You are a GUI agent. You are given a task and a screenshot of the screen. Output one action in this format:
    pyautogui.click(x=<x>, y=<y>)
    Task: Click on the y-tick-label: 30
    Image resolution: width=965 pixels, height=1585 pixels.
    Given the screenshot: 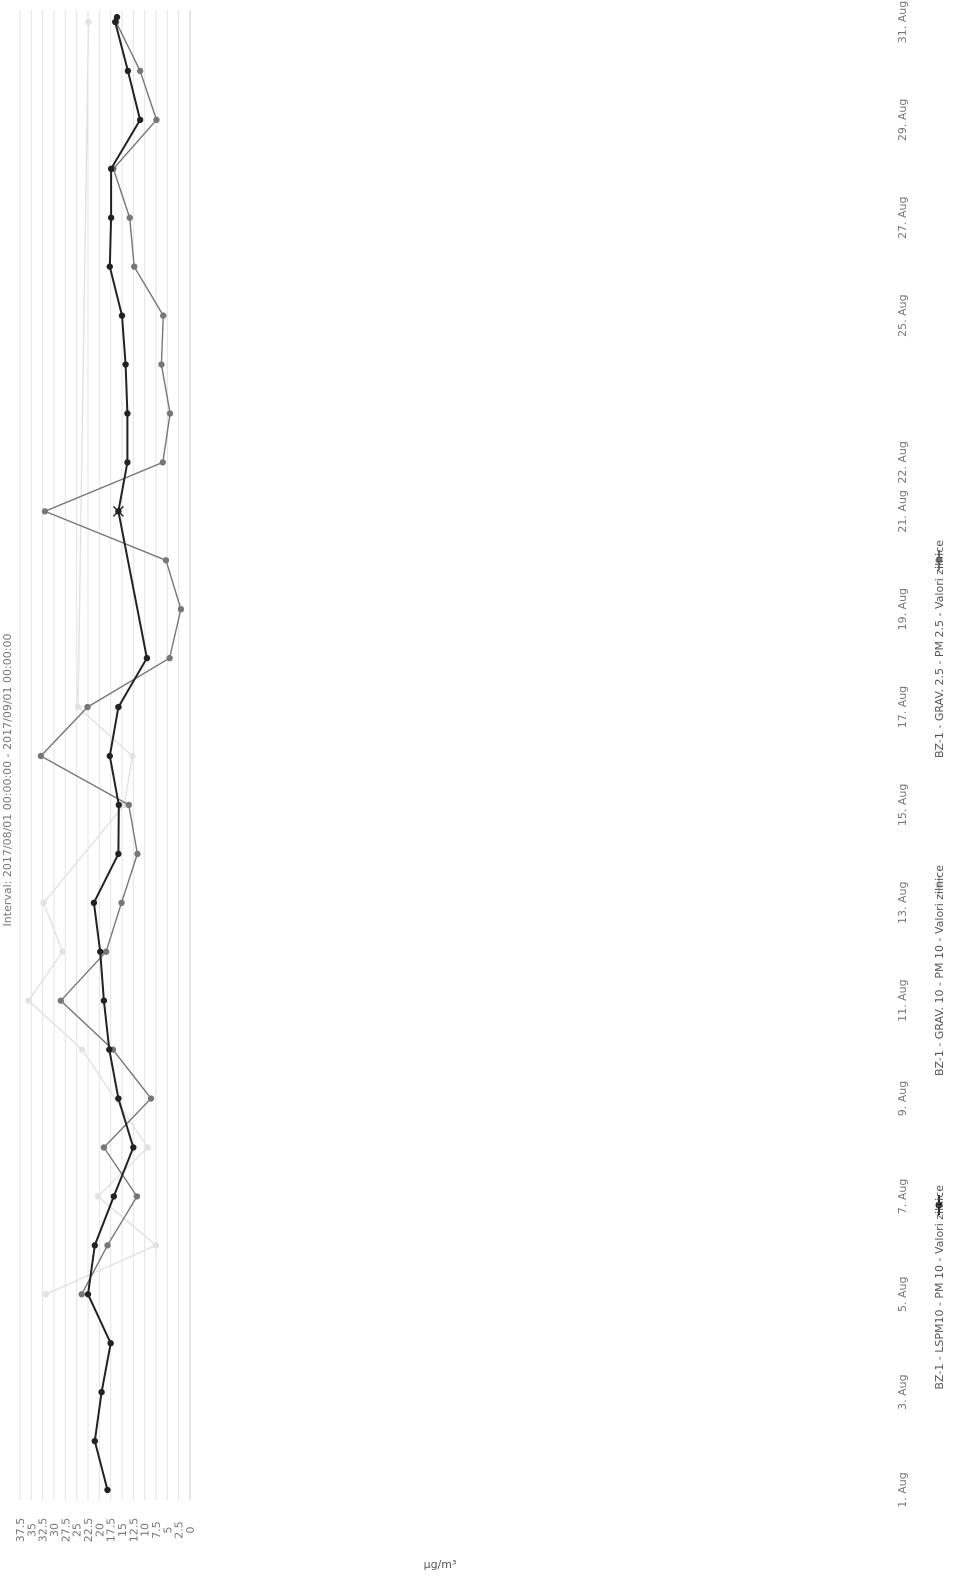 What is the action you would take?
    pyautogui.click(x=54, y=1530)
    